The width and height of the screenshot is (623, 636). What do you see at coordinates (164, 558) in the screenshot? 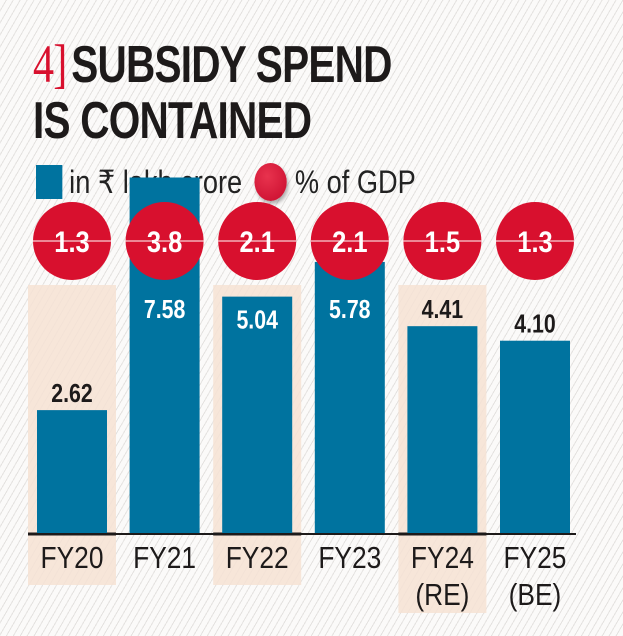
I see `x-tick-label: FY21` at bounding box center [164, 558].